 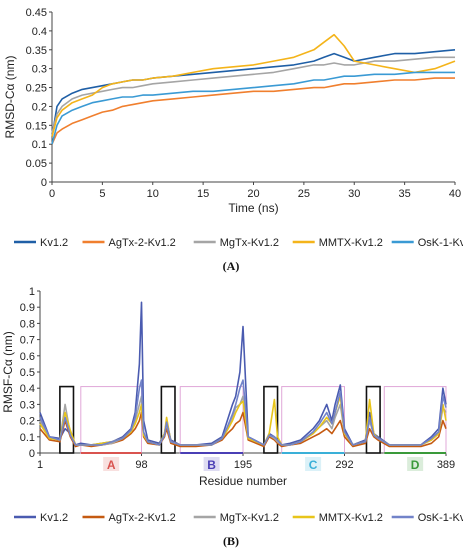 I want to click on region-label: A, so click(x=111, y=465).